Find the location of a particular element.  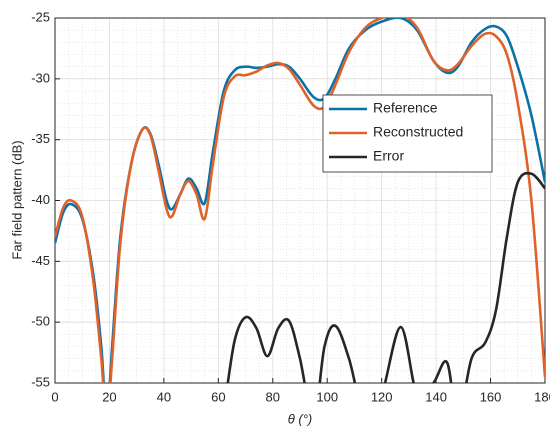

legend-label: Error is located at coordinates (388, 156).